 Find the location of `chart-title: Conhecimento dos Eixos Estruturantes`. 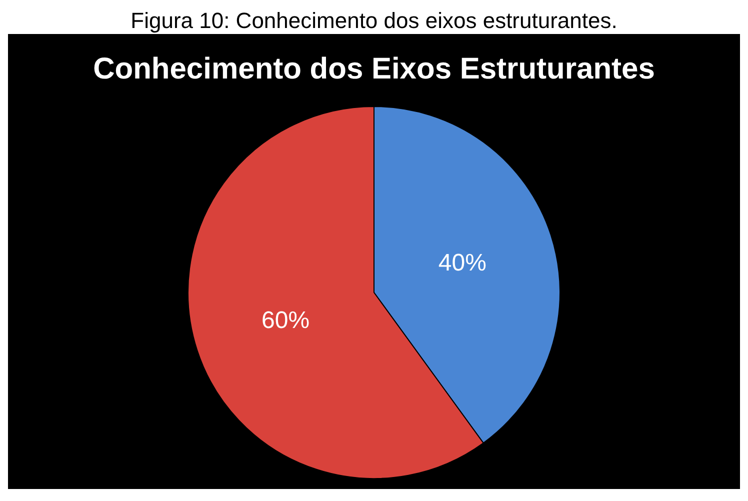

chart-title: Conhecimento dos Eixos Estruturantes is located at coordinates (374, 69).